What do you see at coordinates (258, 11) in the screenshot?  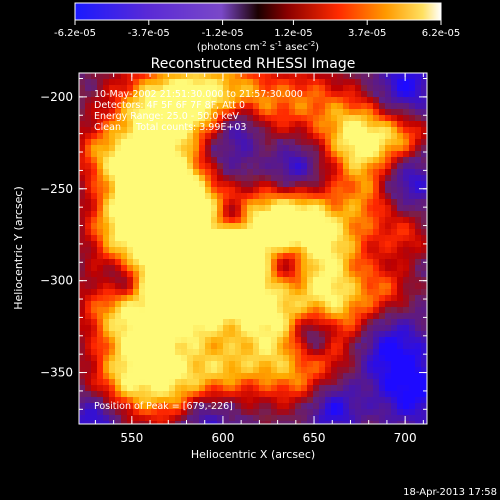 I see `colorbar-frame` at bounding box center [258, 11].